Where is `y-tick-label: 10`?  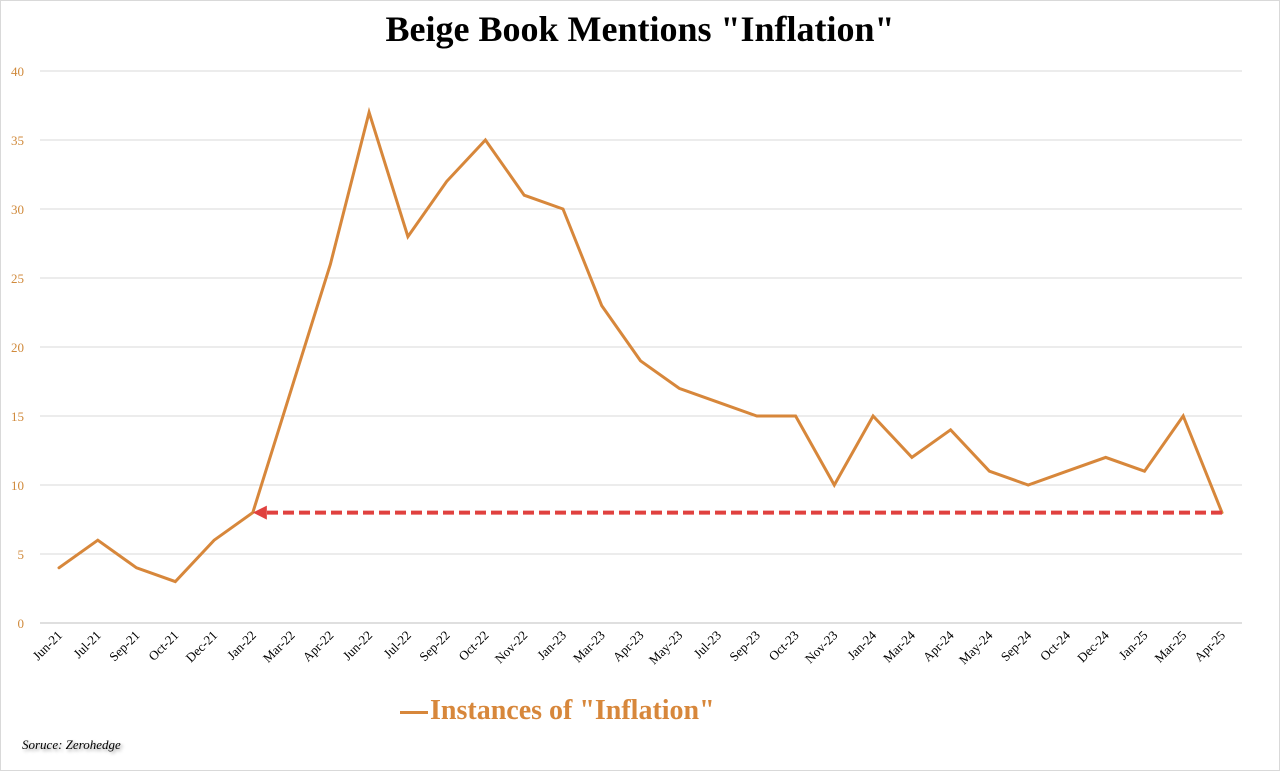
y-tick-label: 10 is located at coordinates (17, 485).